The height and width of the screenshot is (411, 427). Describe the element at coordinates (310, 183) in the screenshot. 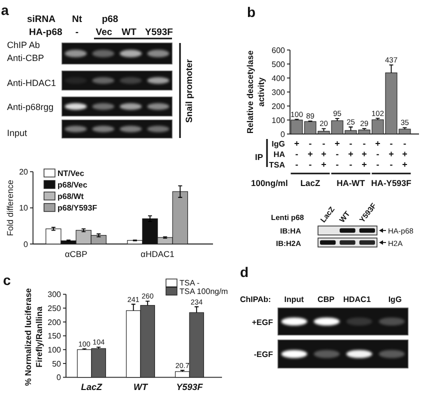

I see `text: LacZ` at that location.